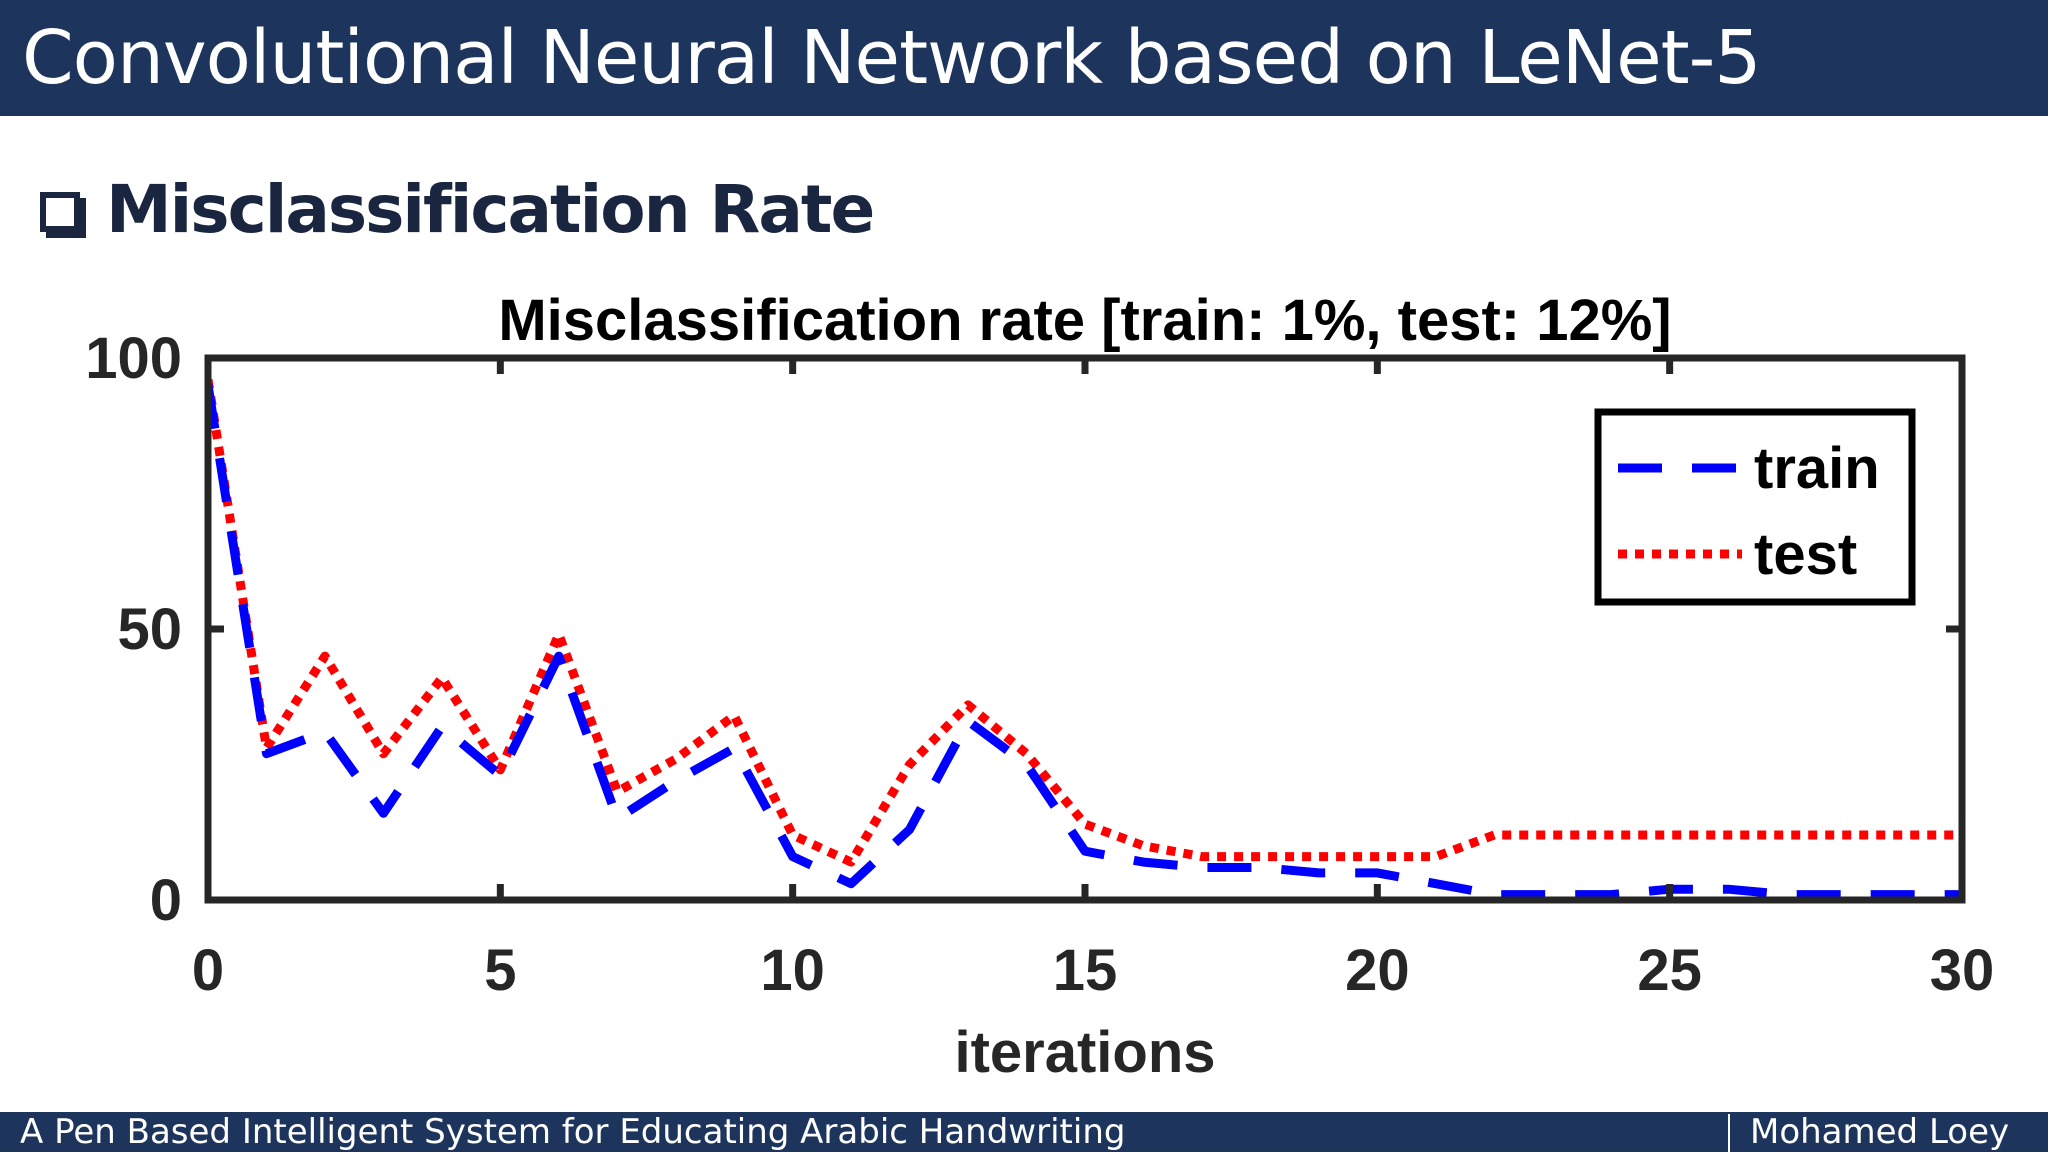  Describe the element at coordinates (792, 970) in the screenshot. I see `x-tick-label: 10` at that location.